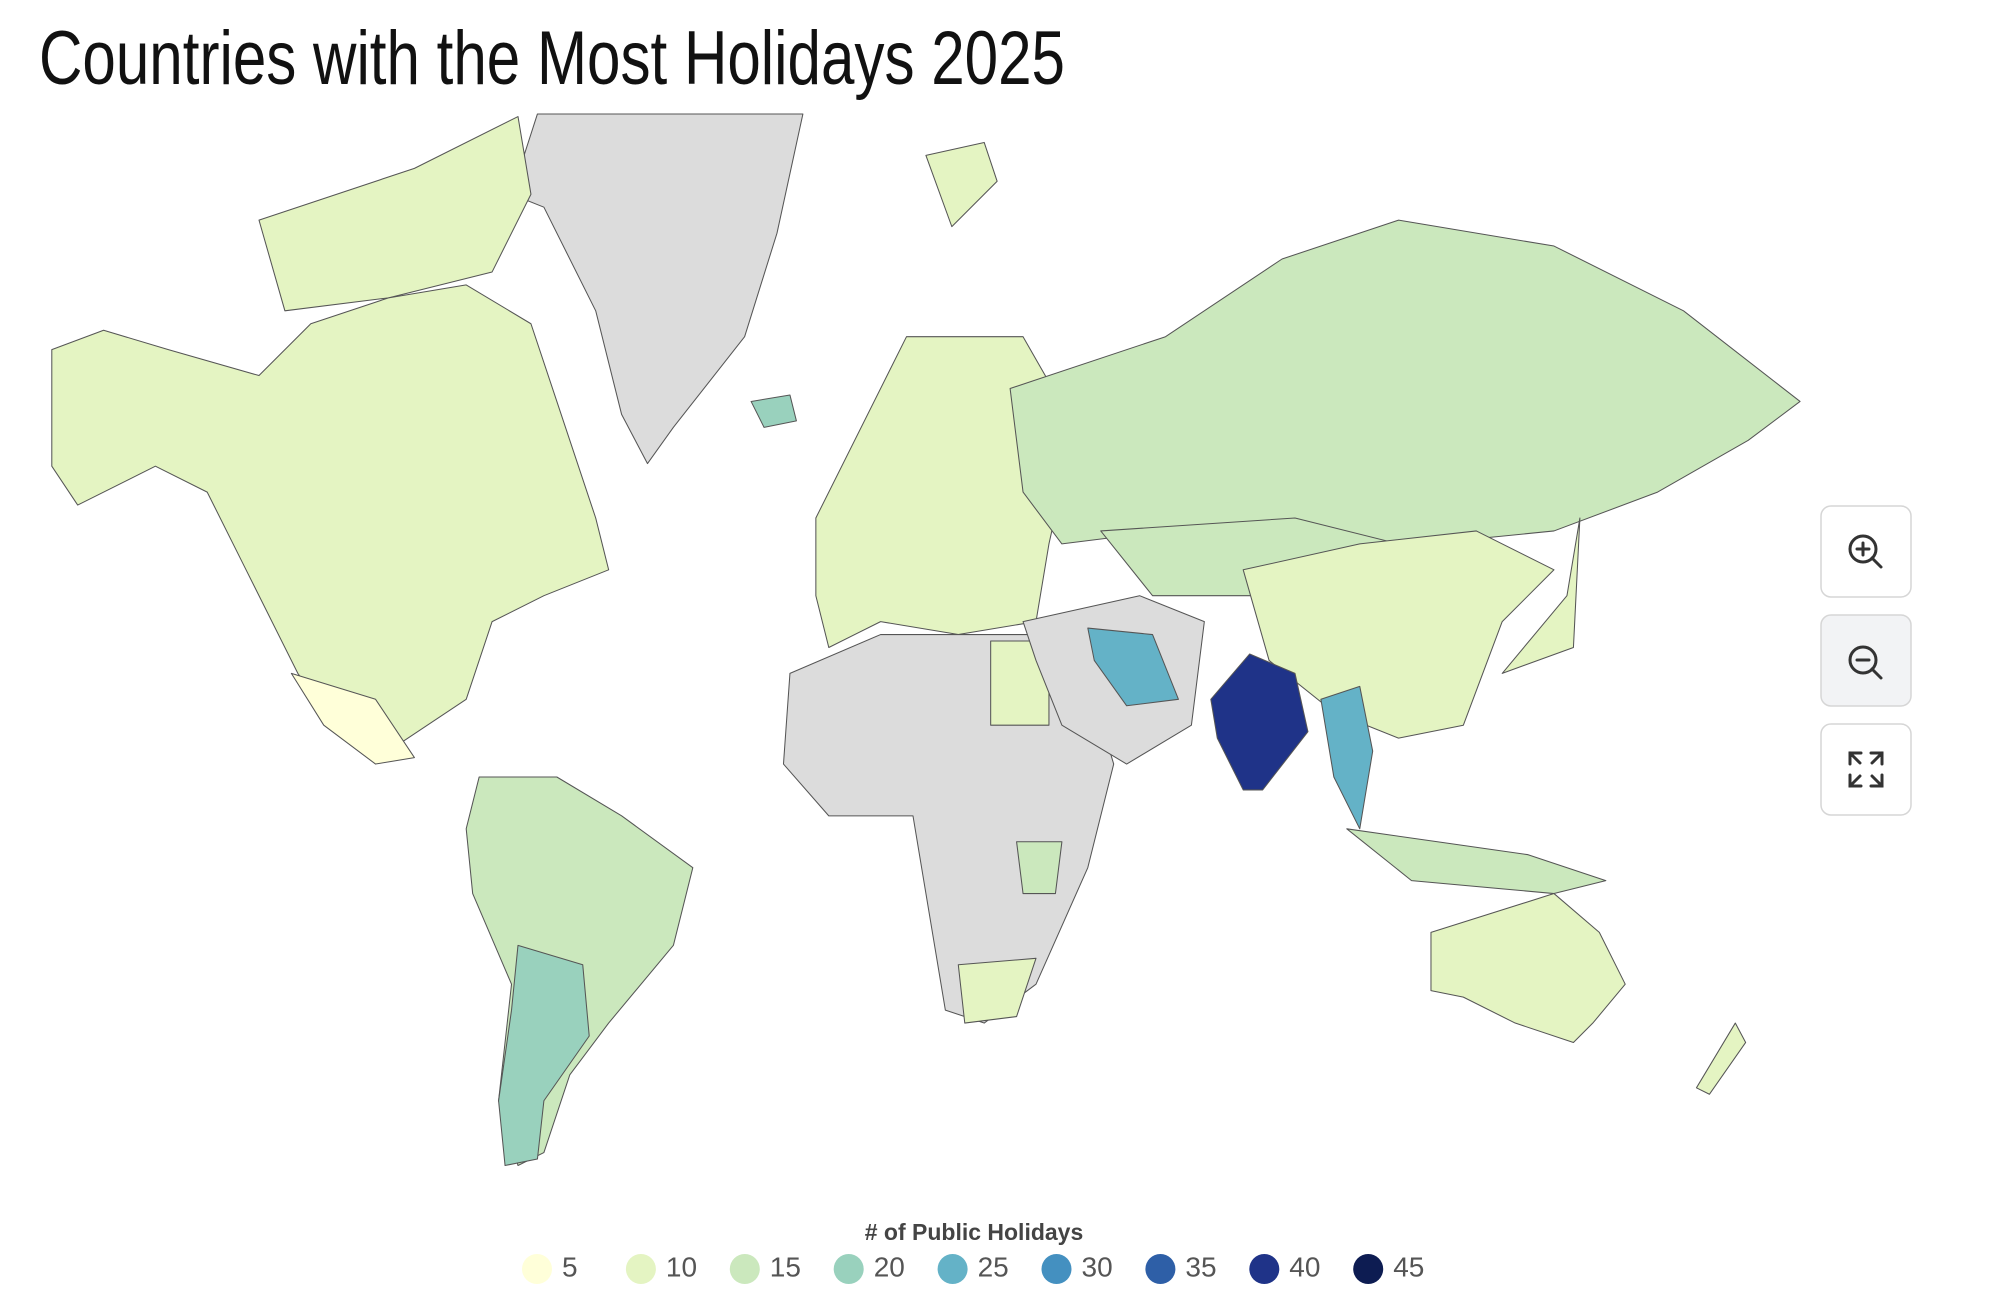  What do you see at coordinates (1866, 551) in the screenshot?
I see `zoom-in-button` at bounding box center [1866, 551].